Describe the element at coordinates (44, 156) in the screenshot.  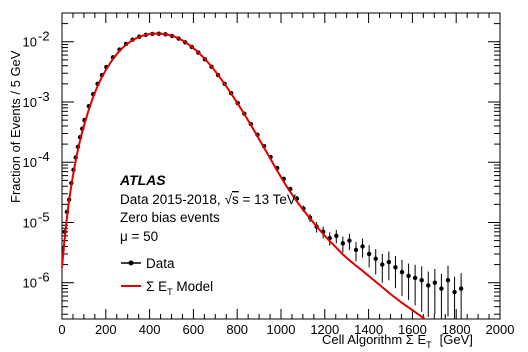
I see `y-tick-exponent: -4` at that location.